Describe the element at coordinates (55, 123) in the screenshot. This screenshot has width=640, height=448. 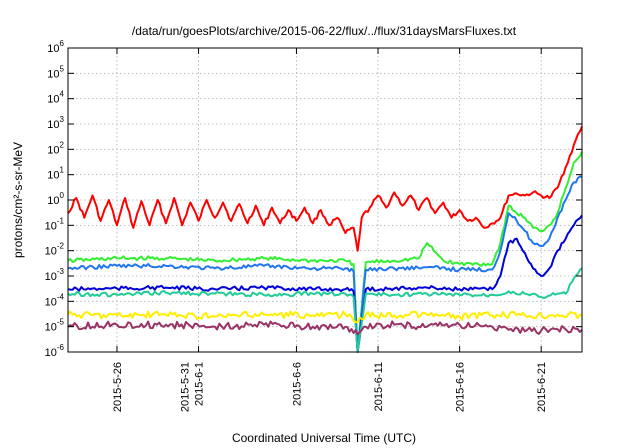
I see `y-tick-label: 10³` at that location.